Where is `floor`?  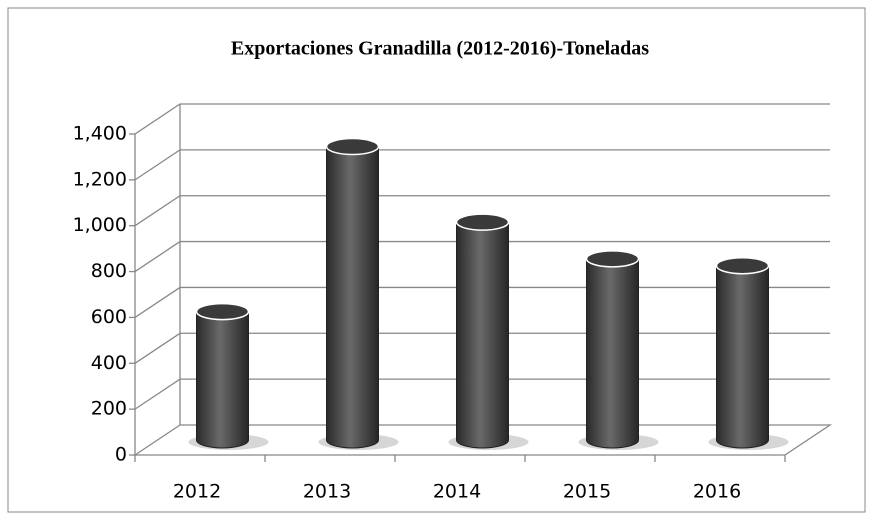
floor is located at coordinates (482, 440).